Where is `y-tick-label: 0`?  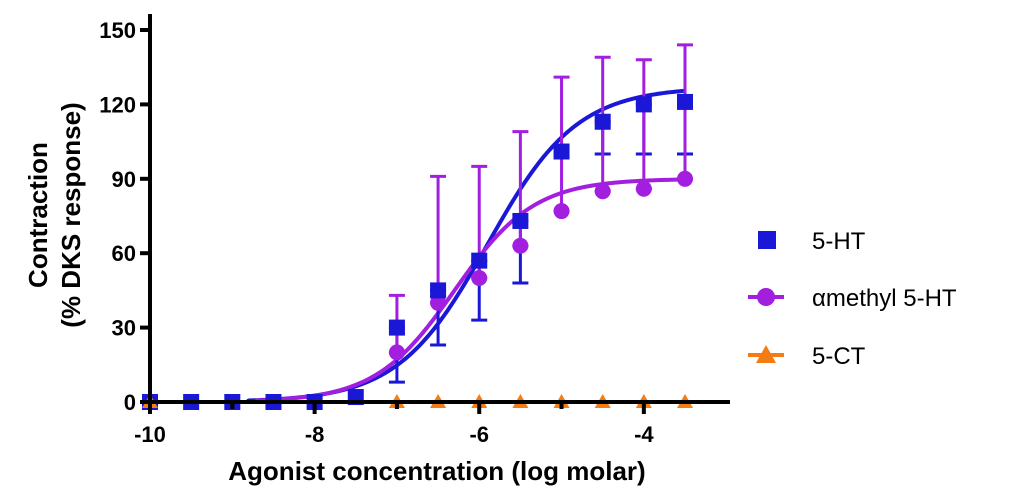
y-tick-label: 0 is located at coordinates (130, 402).